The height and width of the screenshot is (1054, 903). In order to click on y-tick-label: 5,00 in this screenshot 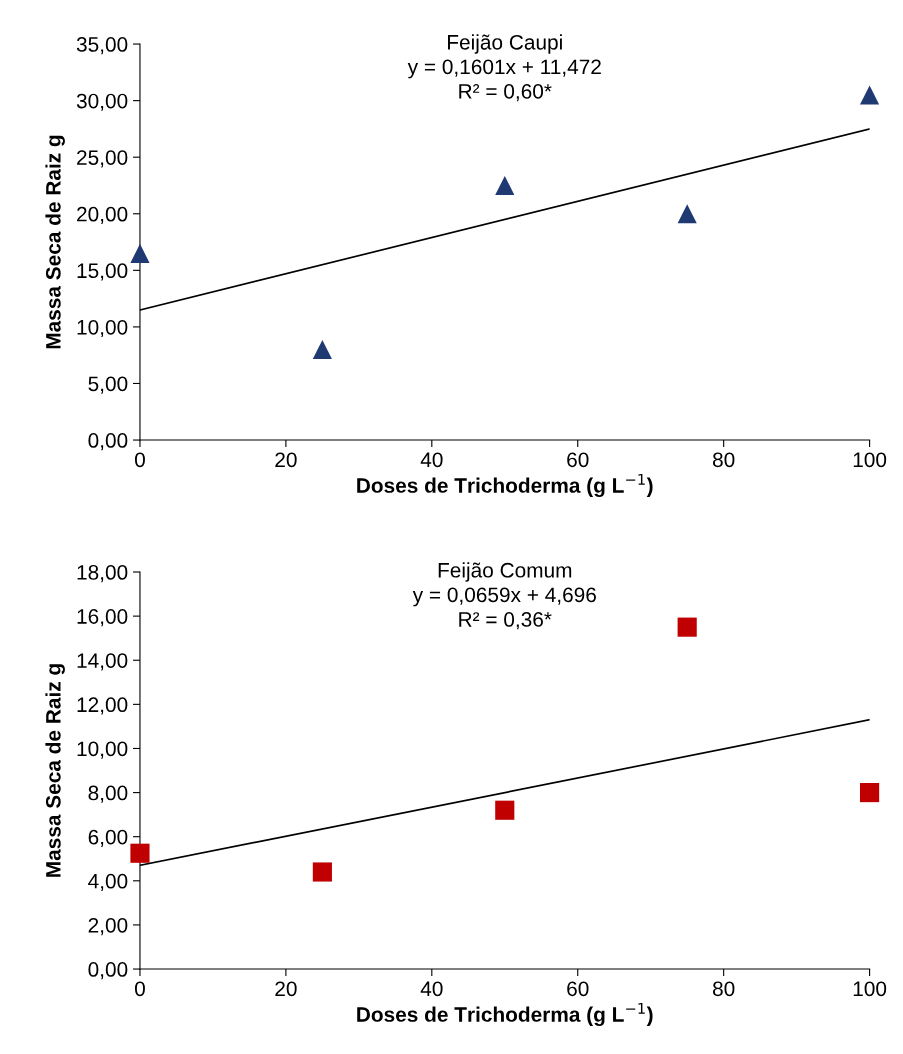, I will do `click(108, 385)`.